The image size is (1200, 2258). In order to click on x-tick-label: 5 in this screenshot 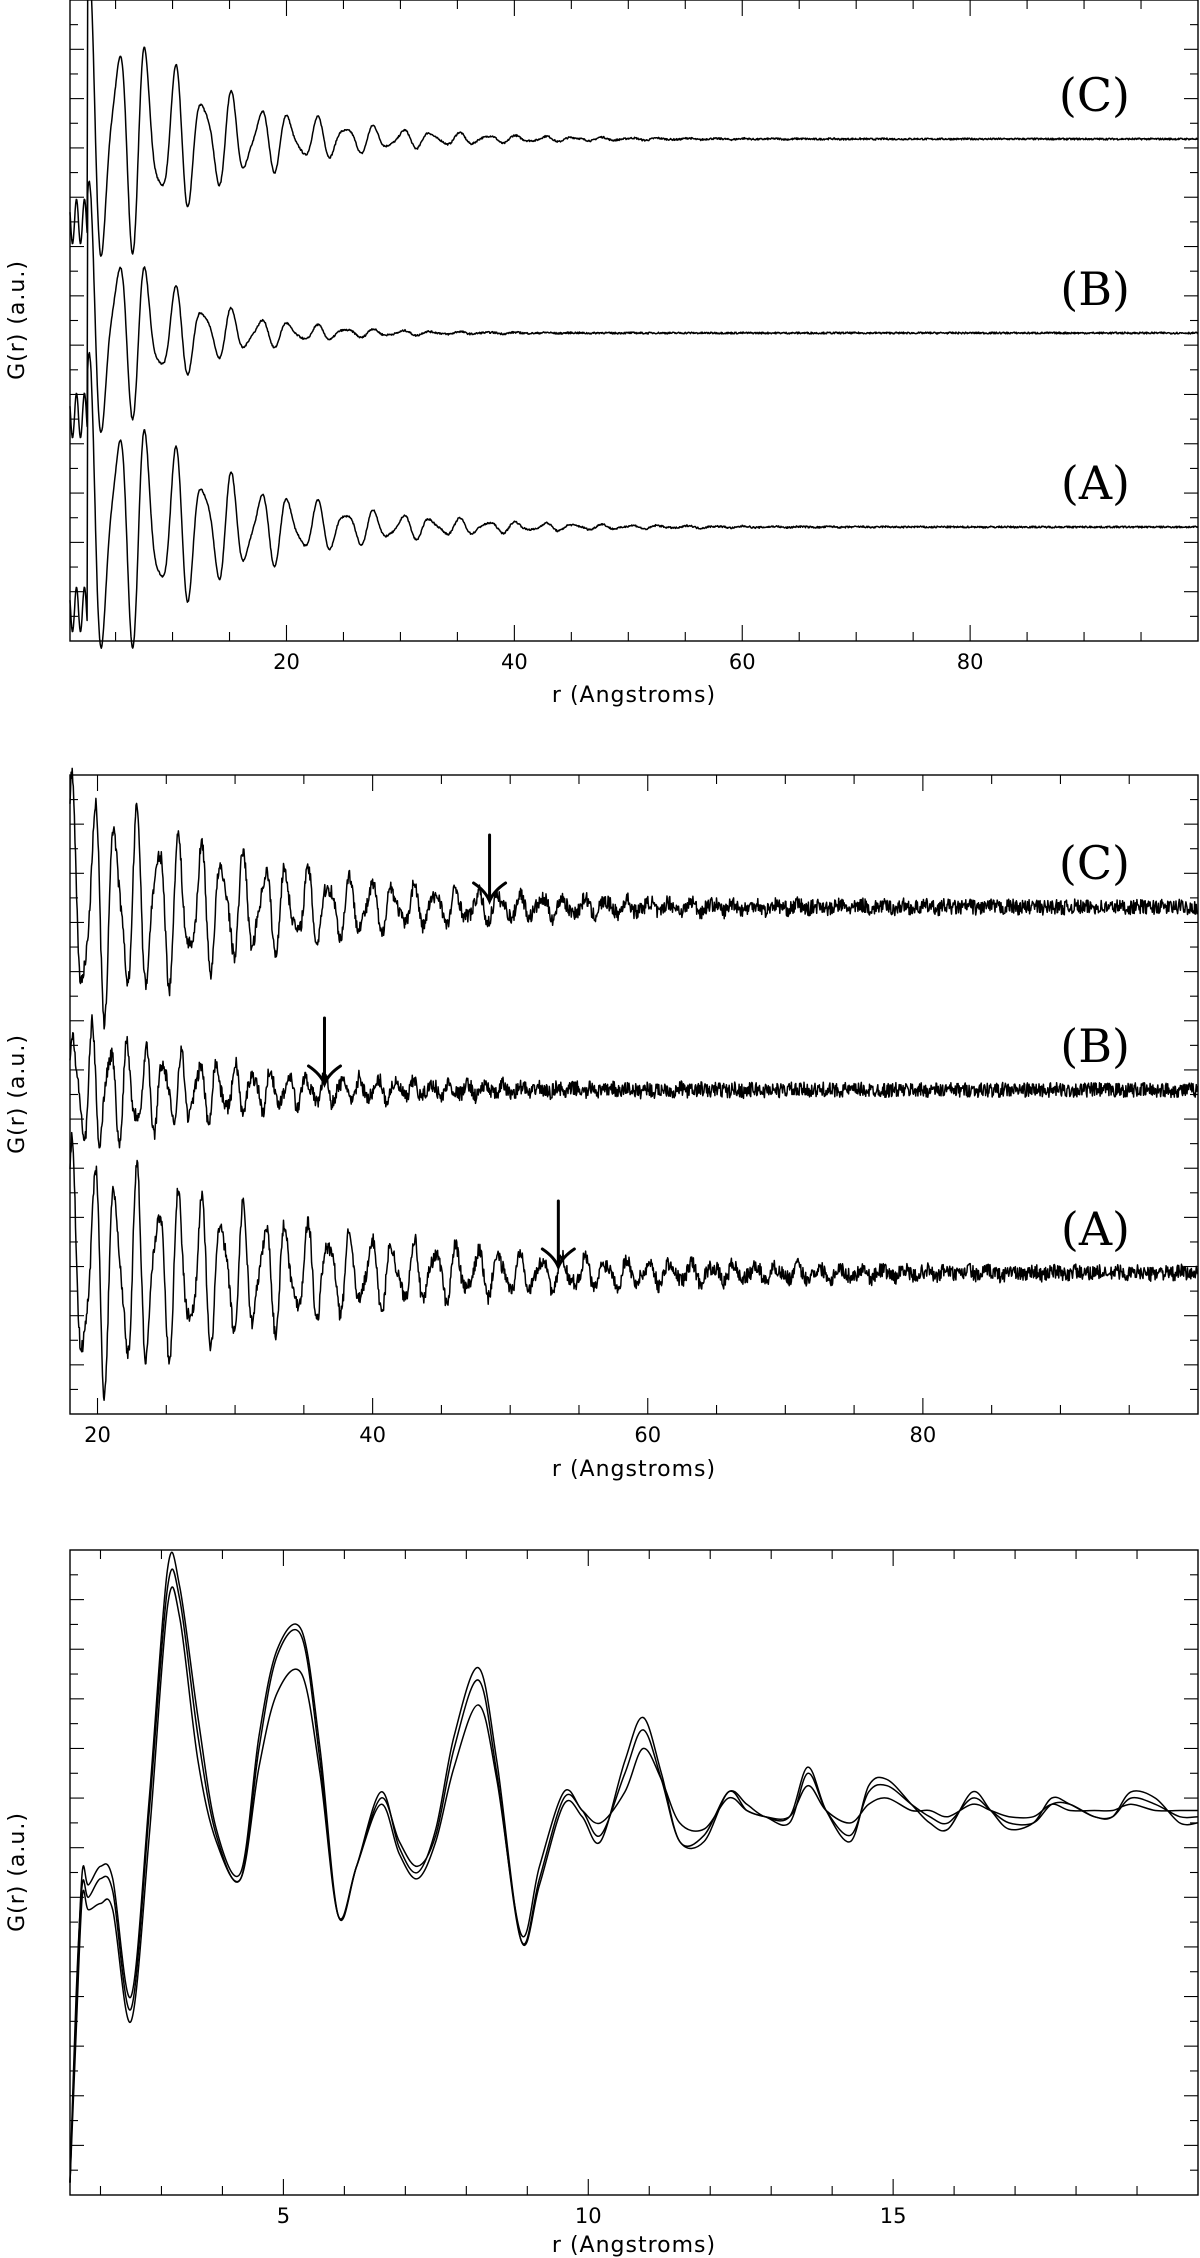, I will do `click(283, 2216)`.